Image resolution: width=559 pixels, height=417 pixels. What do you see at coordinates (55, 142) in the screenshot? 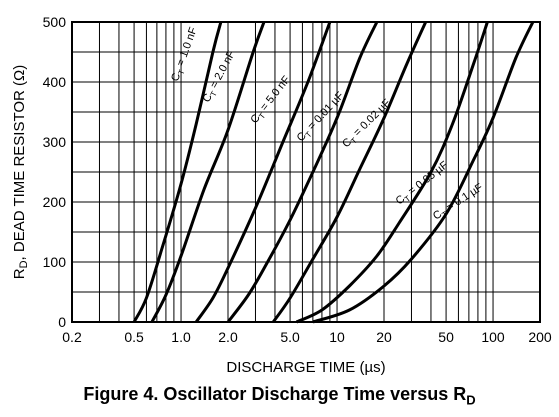
I see `y-tick-label: 300` at bounding box center [55, 142].